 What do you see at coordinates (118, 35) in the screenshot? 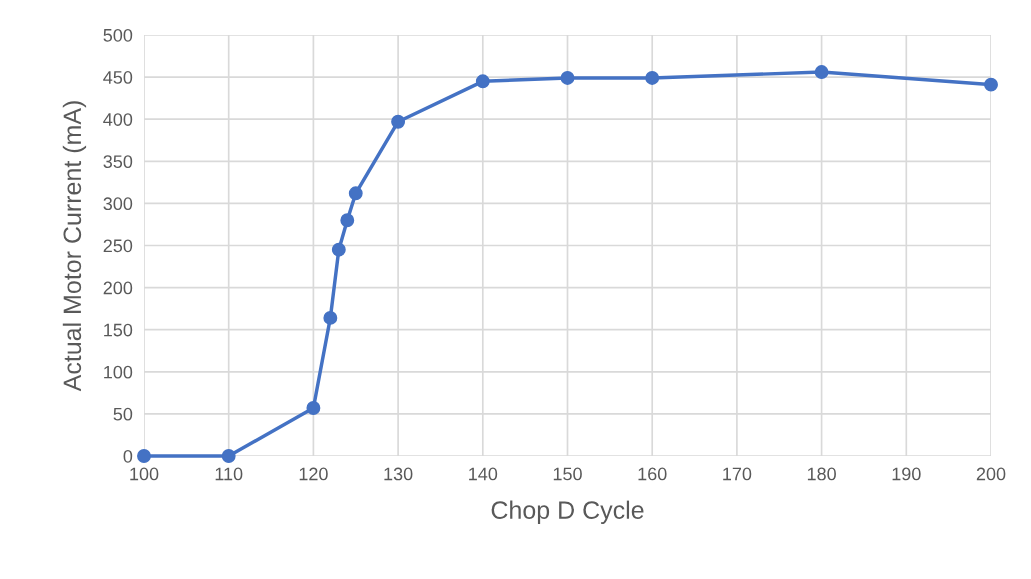
I see `y-tick-label: 500` at bounding box center [118, 35].